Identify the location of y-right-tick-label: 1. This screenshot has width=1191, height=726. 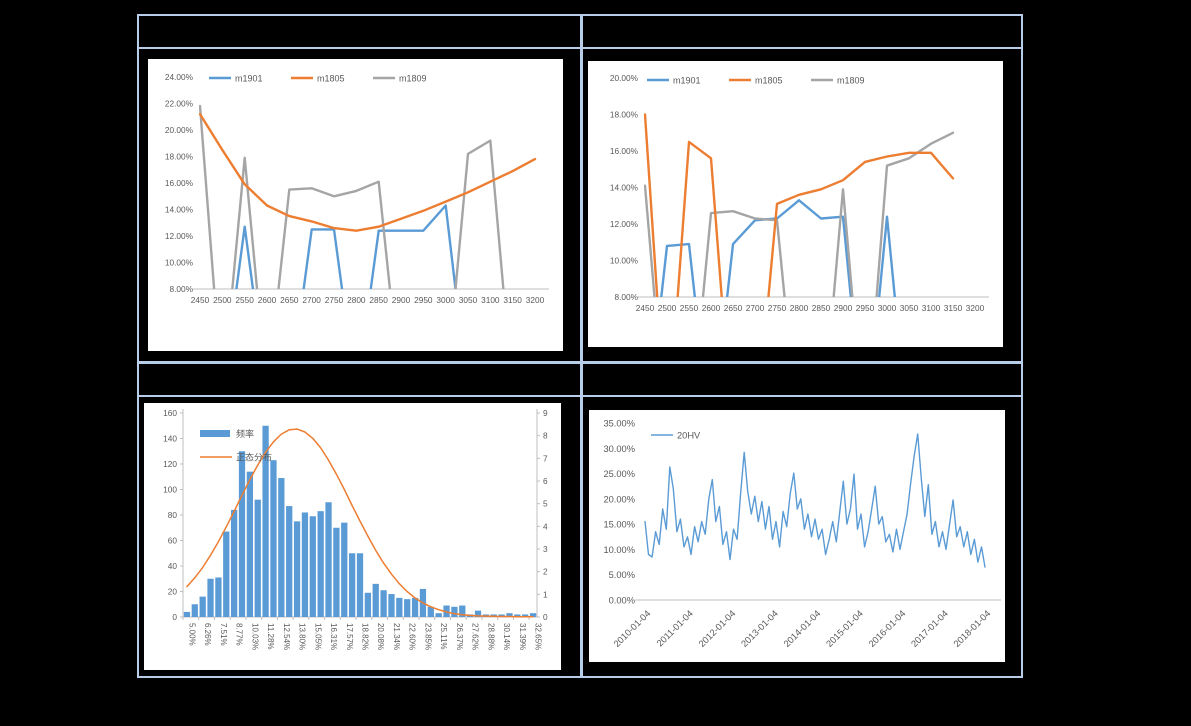
(545, 594).